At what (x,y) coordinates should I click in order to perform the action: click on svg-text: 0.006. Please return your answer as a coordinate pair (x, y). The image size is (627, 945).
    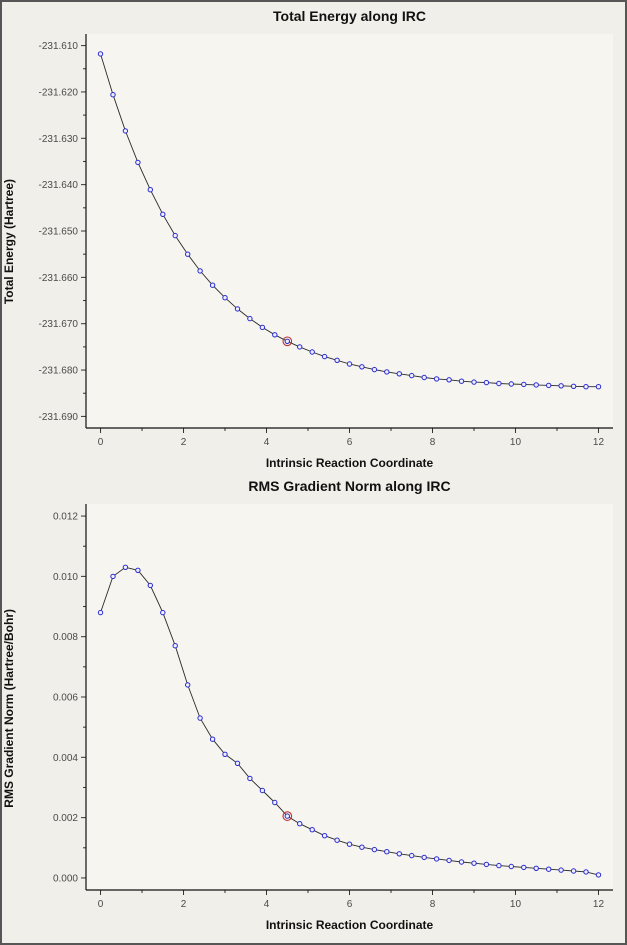
    Looking at the image, I should click on (65, 698).